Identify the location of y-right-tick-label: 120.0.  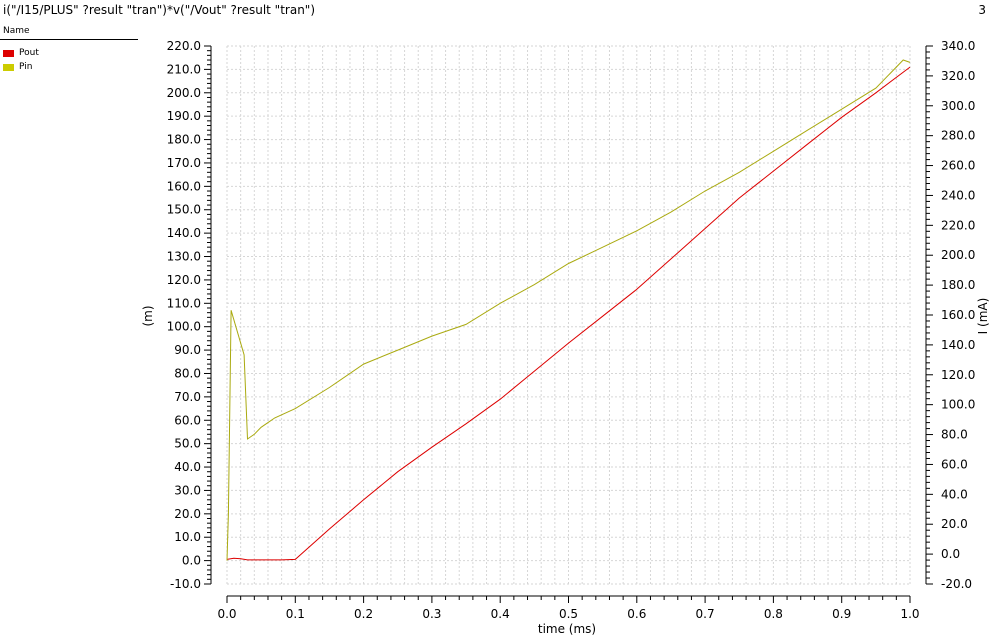
(958, 375).